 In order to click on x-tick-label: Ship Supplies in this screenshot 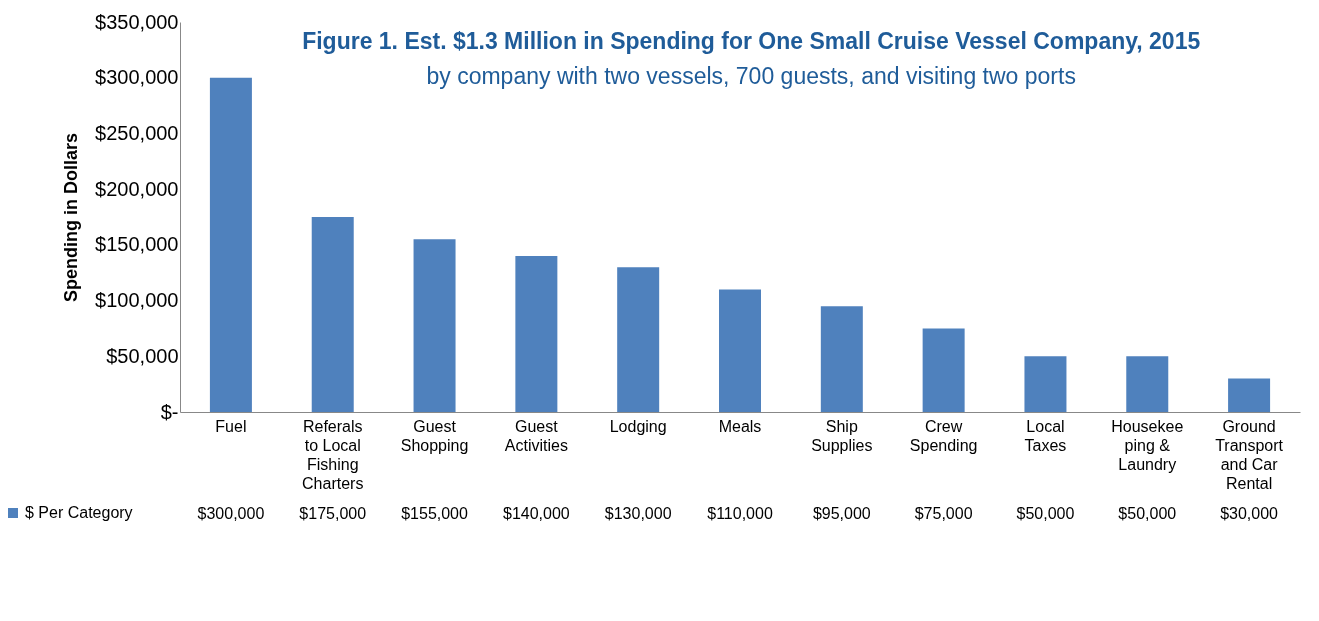, I will do `click(842, 435)`.